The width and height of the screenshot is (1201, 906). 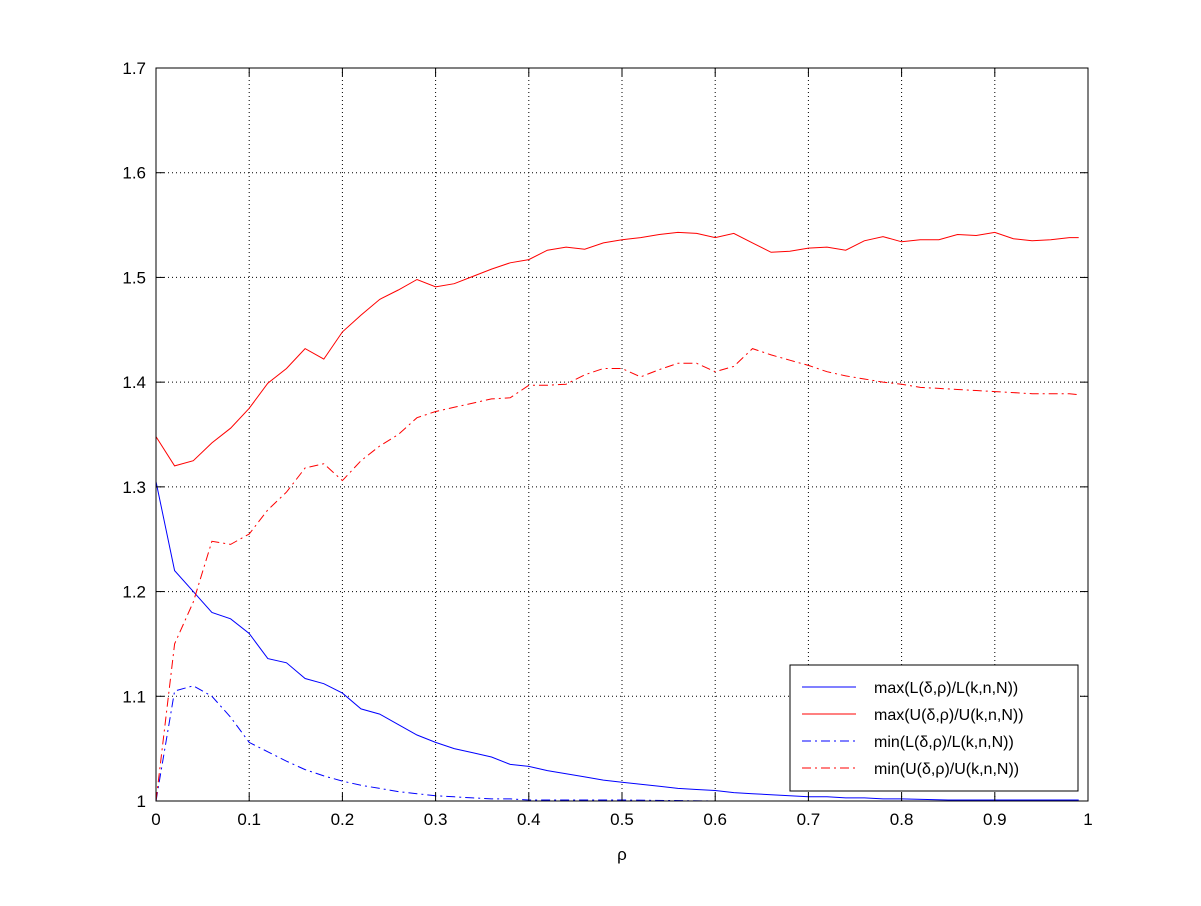 I want to click on y-tick-label: 1.6, so click(x=134, y=173).